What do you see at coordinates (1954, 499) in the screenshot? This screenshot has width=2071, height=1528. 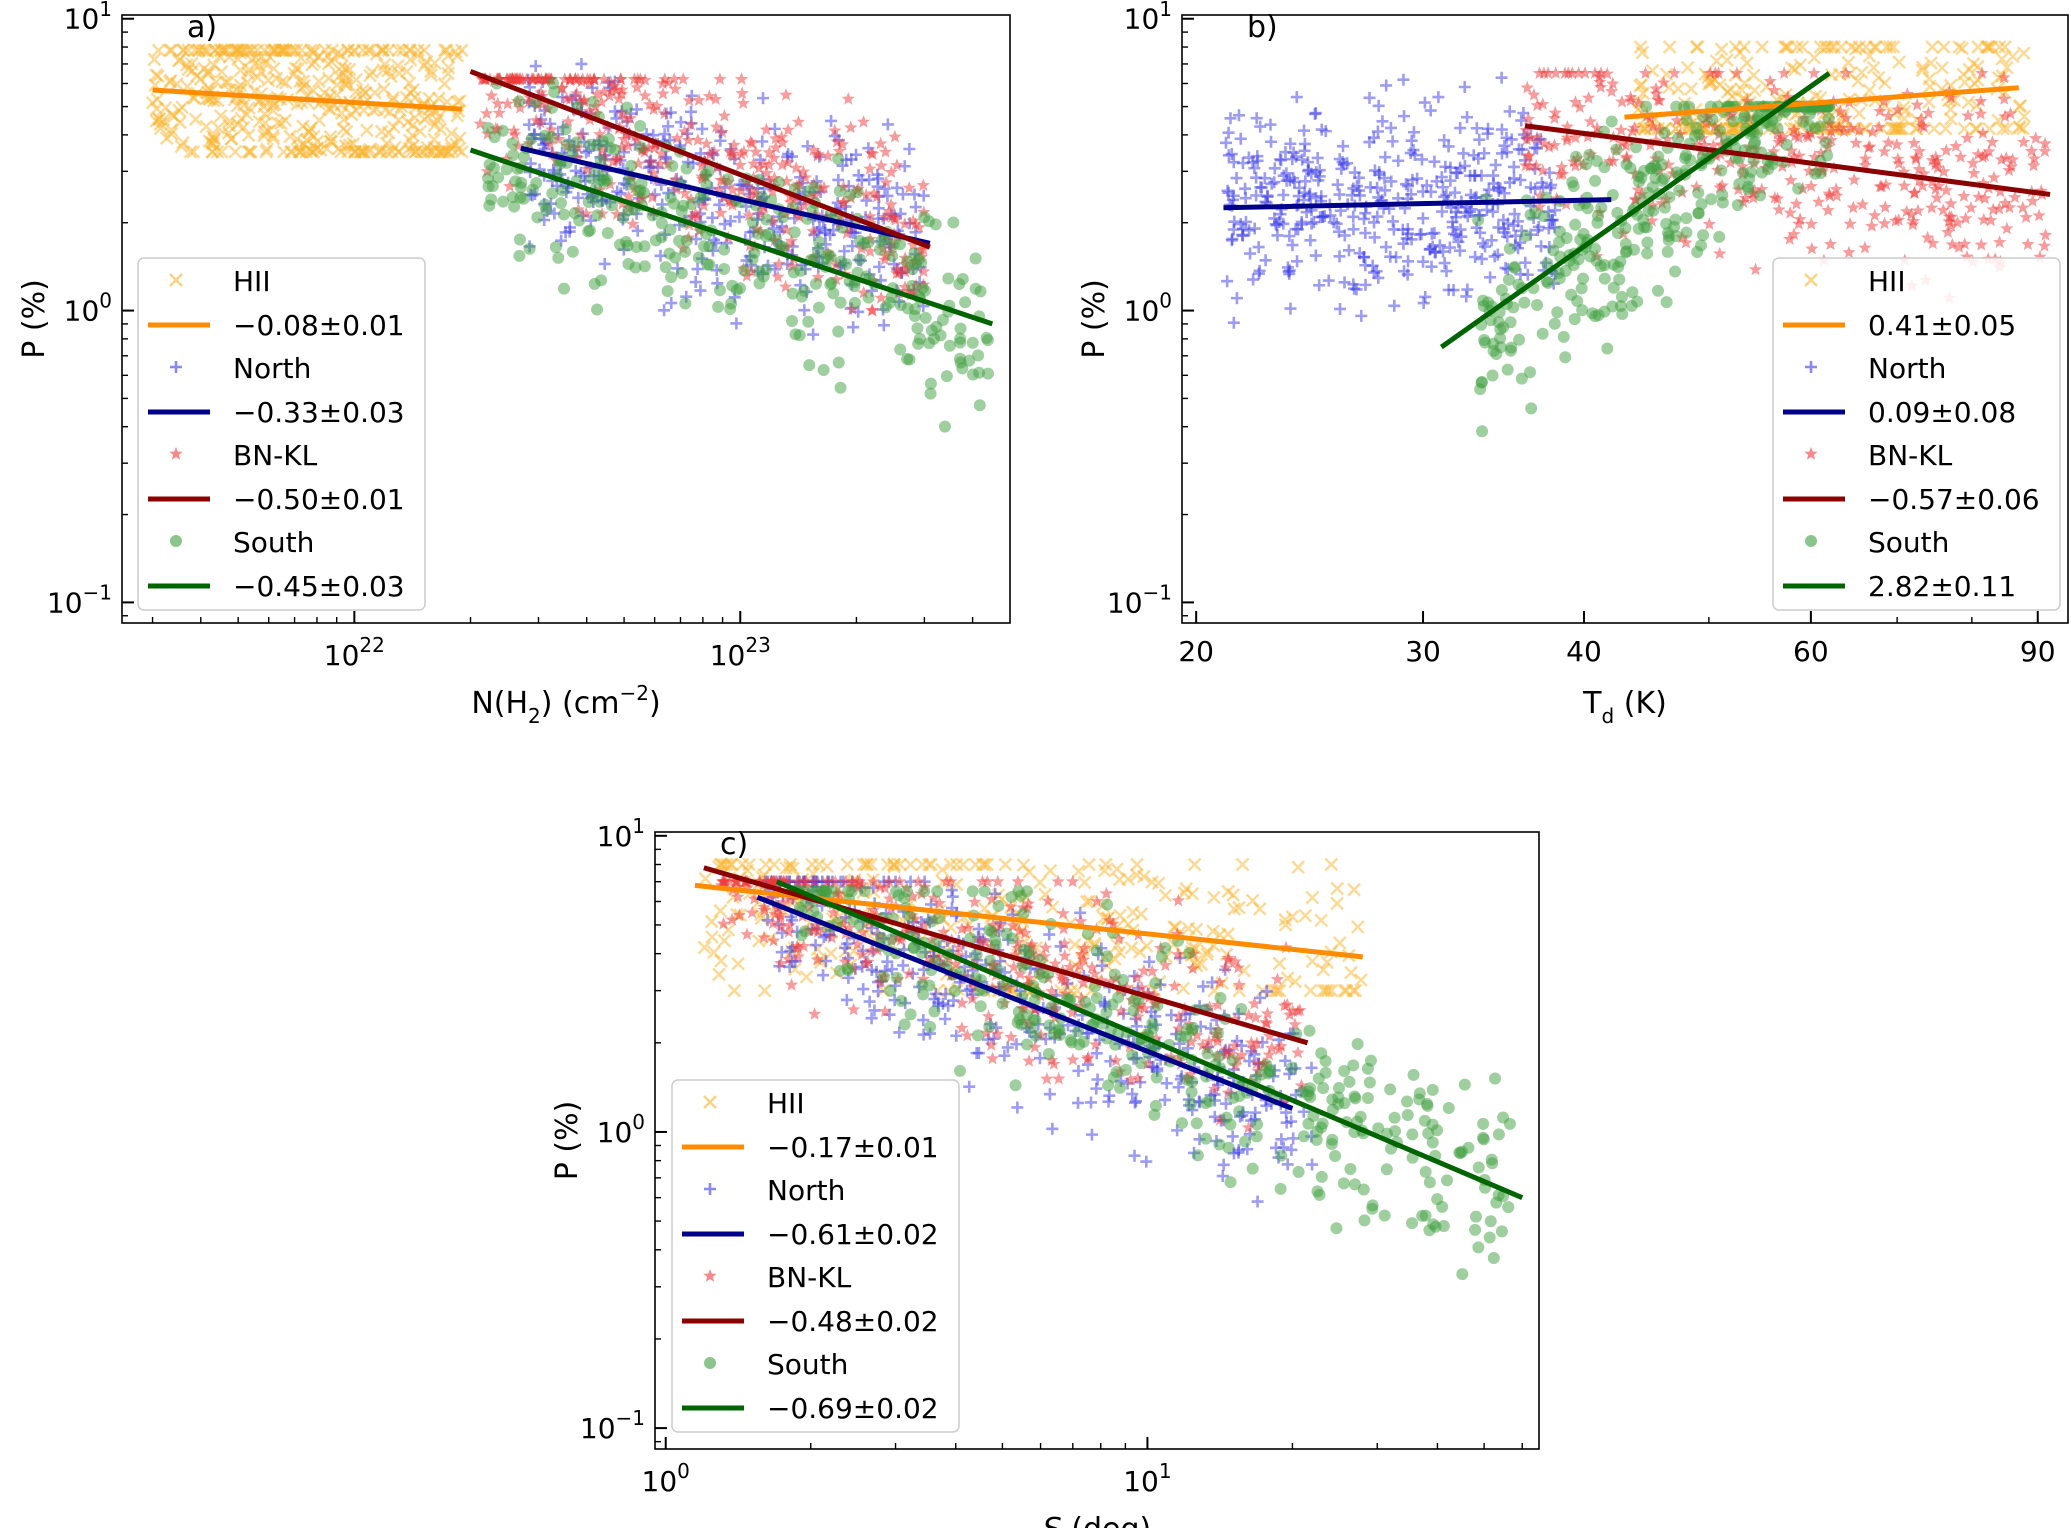 I see `legend-slope-bn-kl: −0.57±0.06` at bounding box center [1954, 499].